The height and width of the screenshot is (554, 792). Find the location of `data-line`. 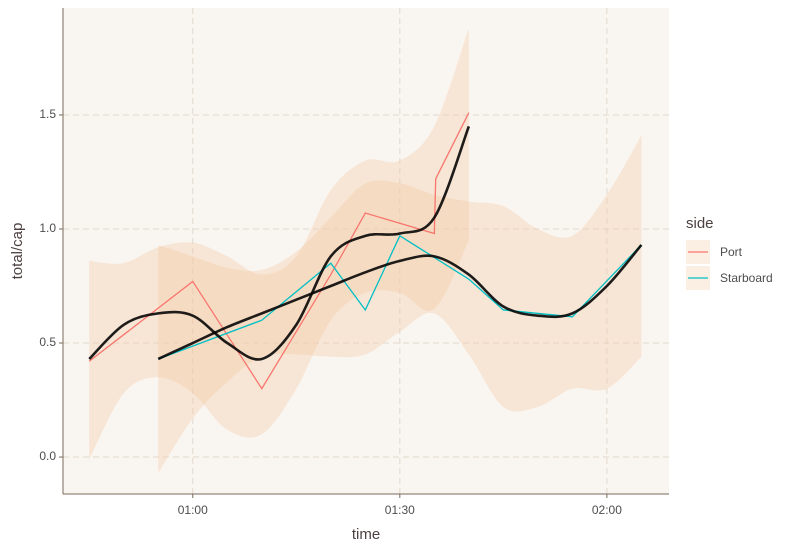

data-line is located at coordinates (400, 297).